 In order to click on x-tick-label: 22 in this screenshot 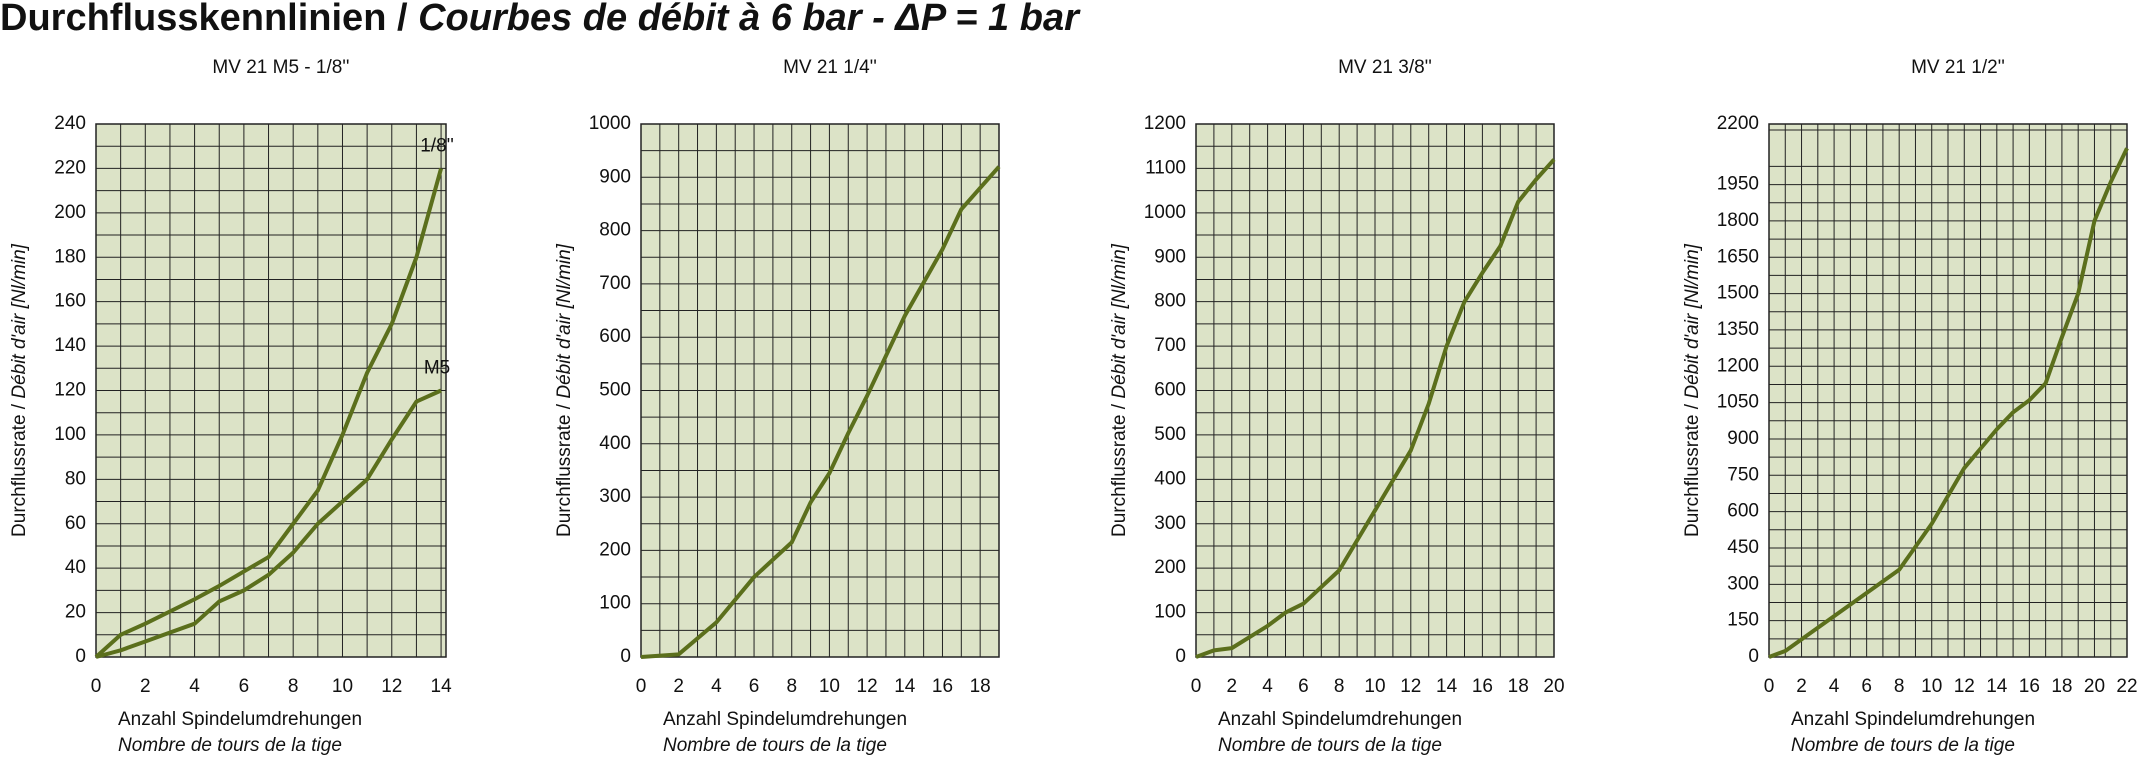, I will do `click(2126, 686)`.